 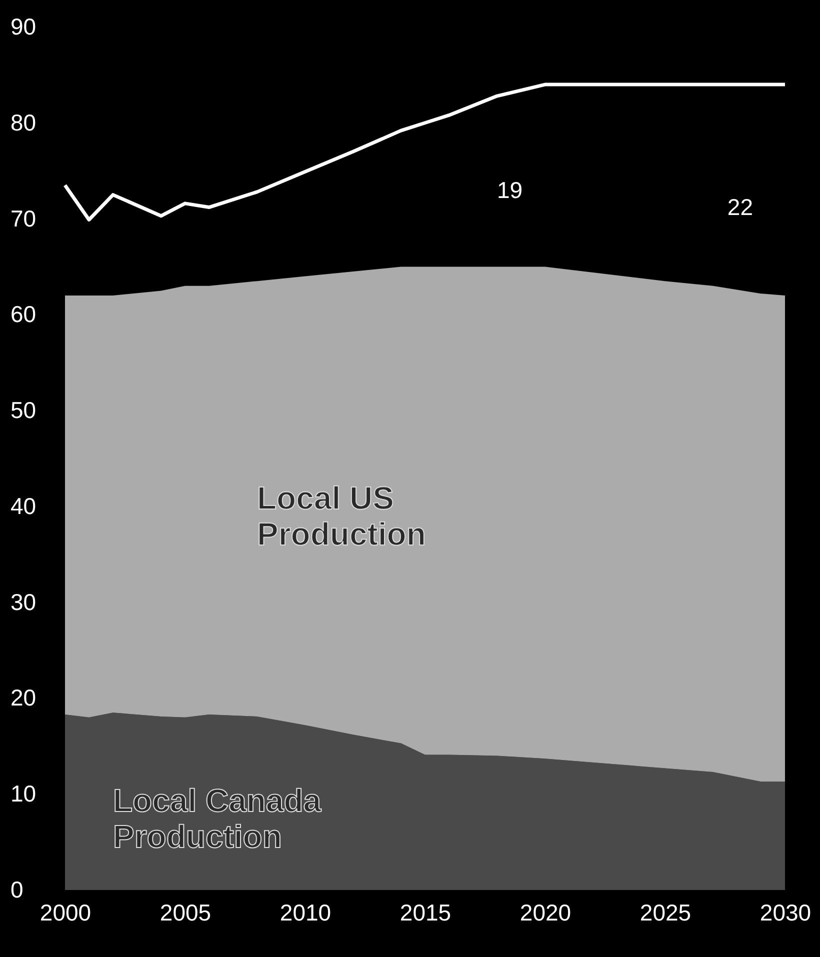 I want to click on y-tick-label: 30, so click(x=23, y=601).